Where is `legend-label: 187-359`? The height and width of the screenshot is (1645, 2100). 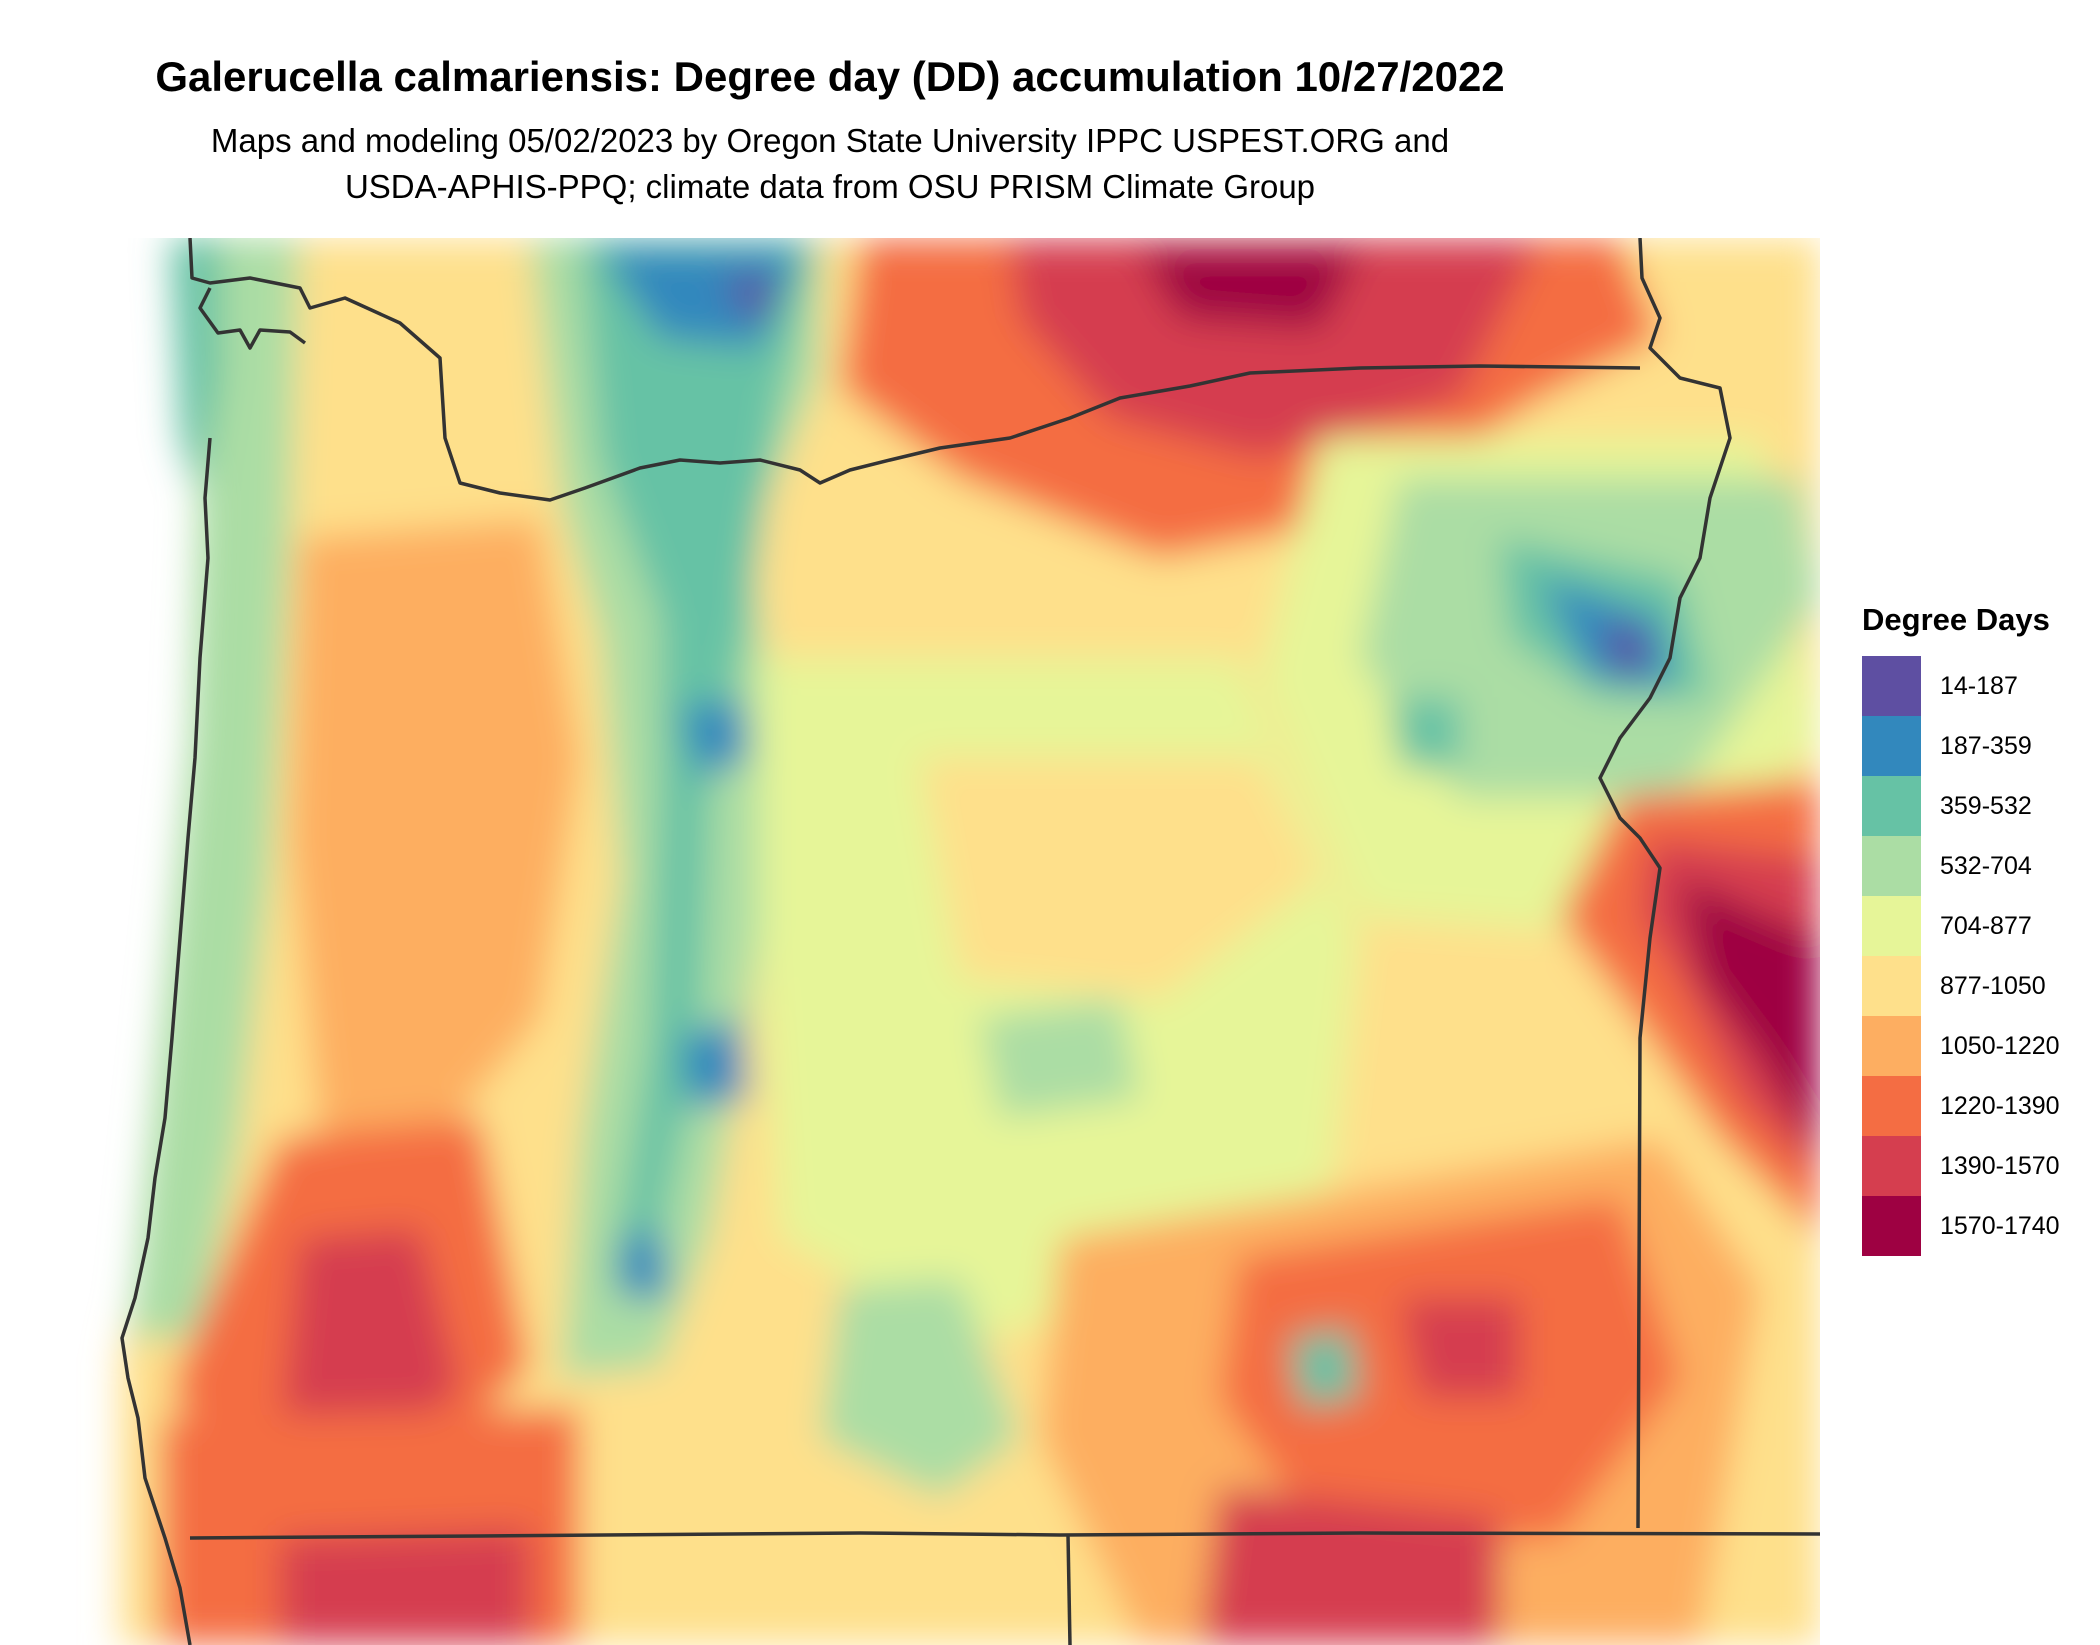
legend-label: 187-359 is located at coordinates (1986, 746).